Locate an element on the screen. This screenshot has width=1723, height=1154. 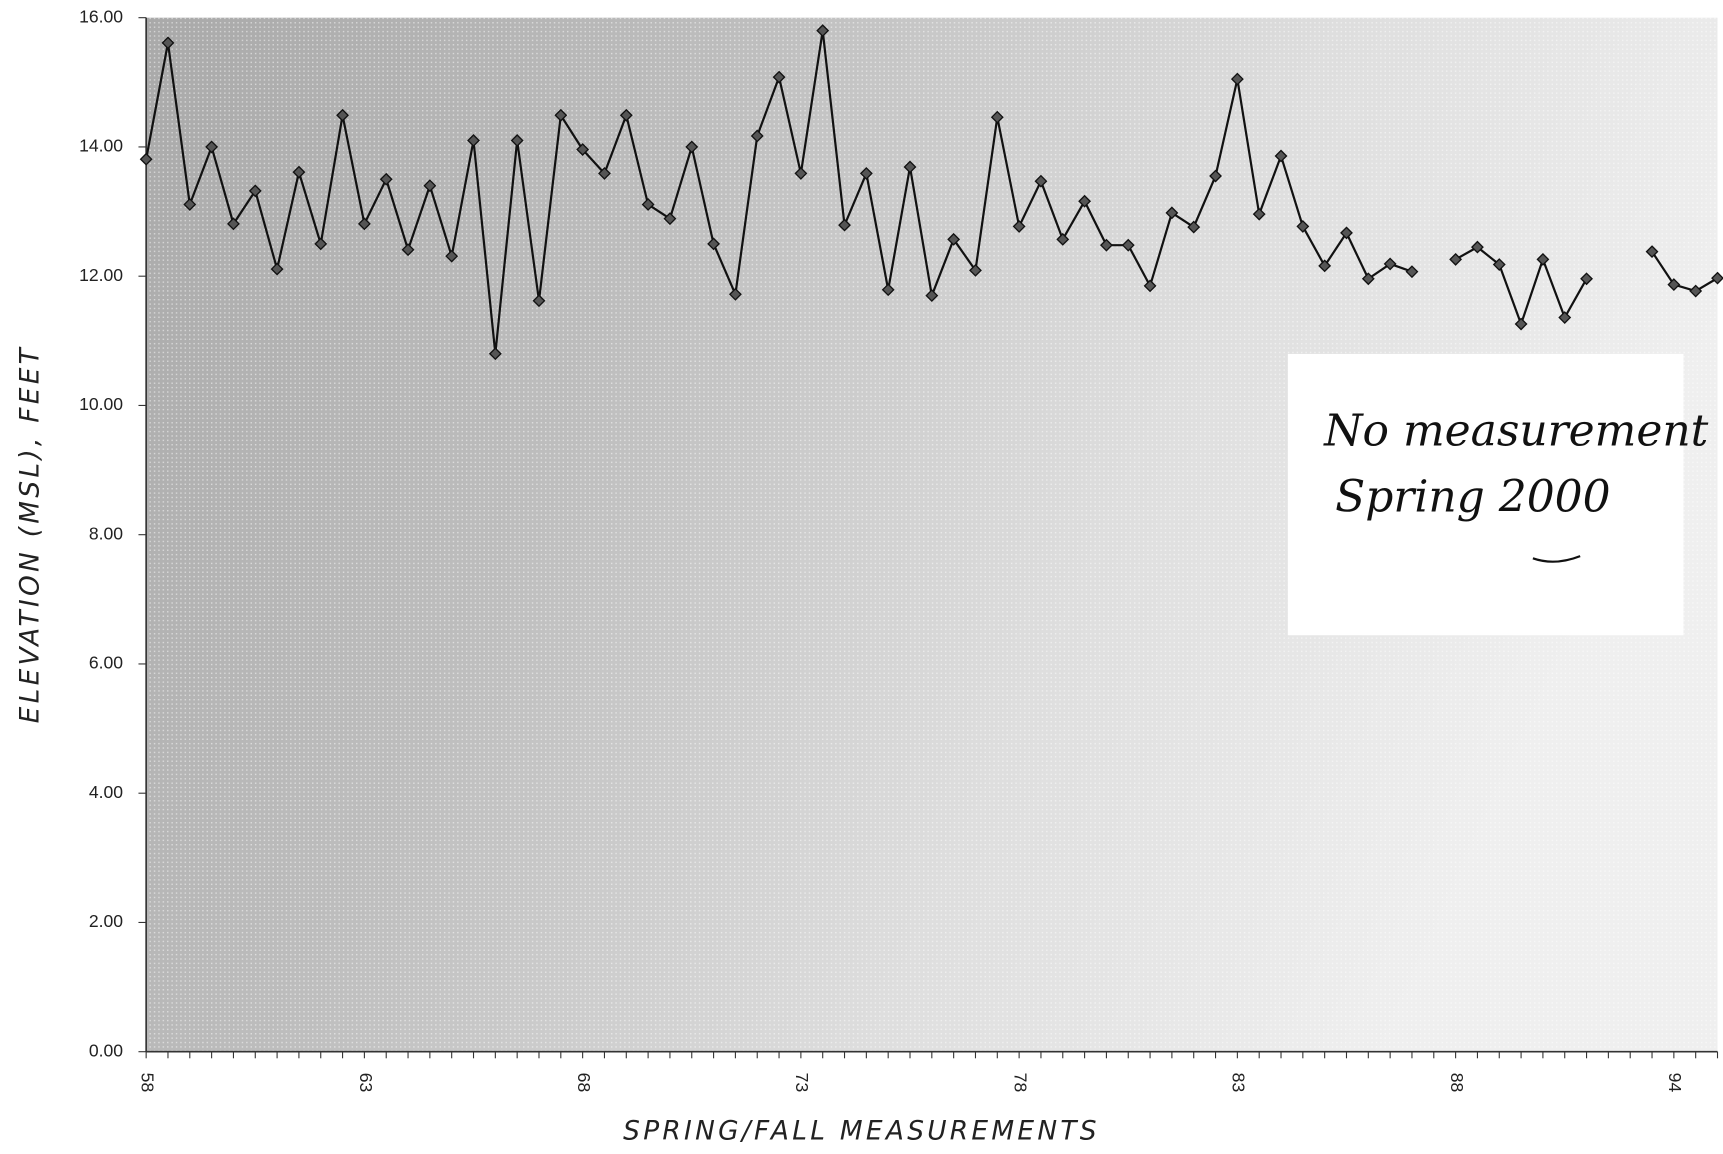
y-tick-label: 8.00 is located at coordinates (106, 533).